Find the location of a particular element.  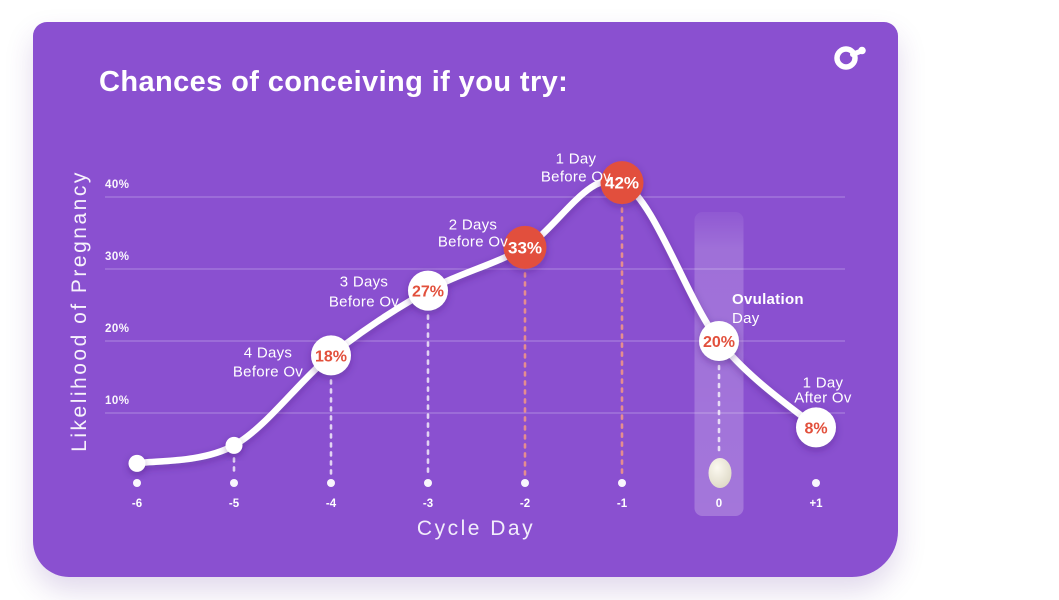

x-tick--4: -4 is located at coordinates (331, 504).